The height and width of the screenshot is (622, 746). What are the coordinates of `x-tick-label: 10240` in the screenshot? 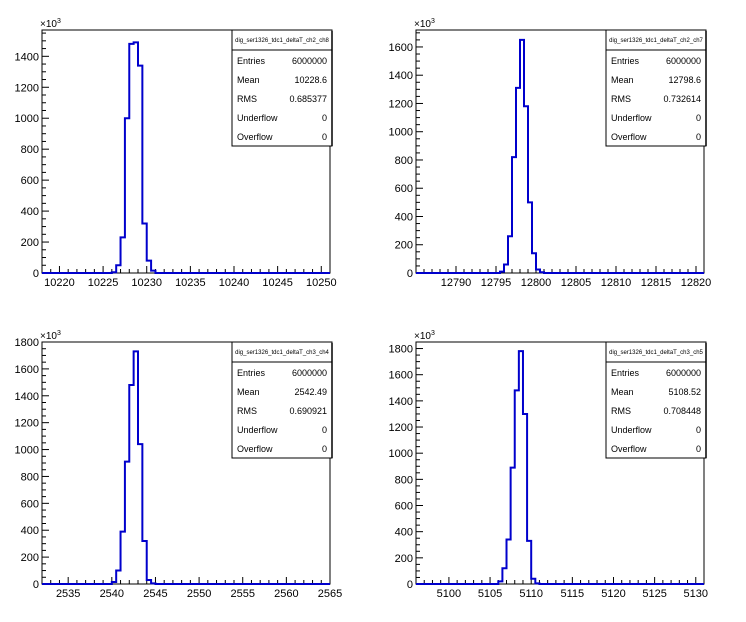 It's located at (234, 283).